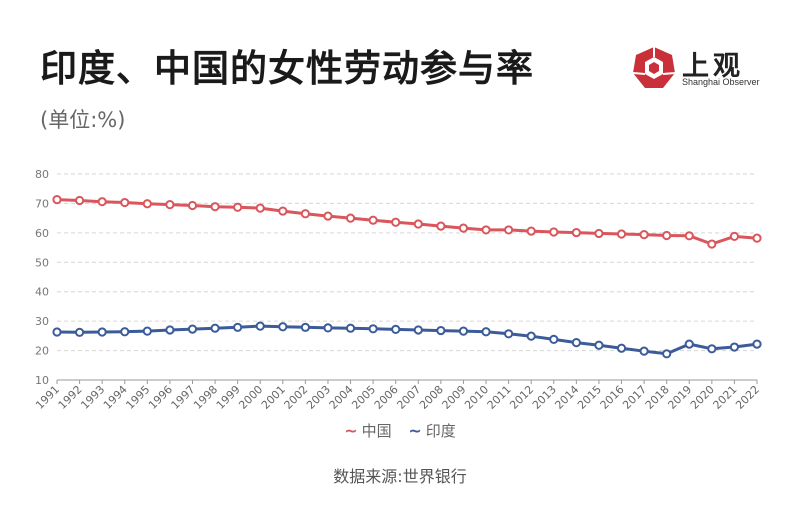 This screenshot has height=516, width=800. I want to click on unit-note: (单位:%), so click(83, 120).